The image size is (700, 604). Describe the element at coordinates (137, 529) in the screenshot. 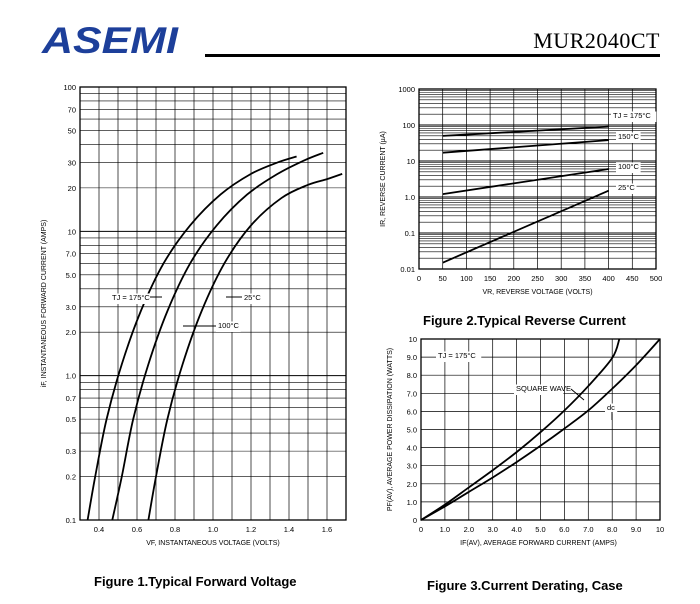

I see `x-tick-label: 0.6` at that location.